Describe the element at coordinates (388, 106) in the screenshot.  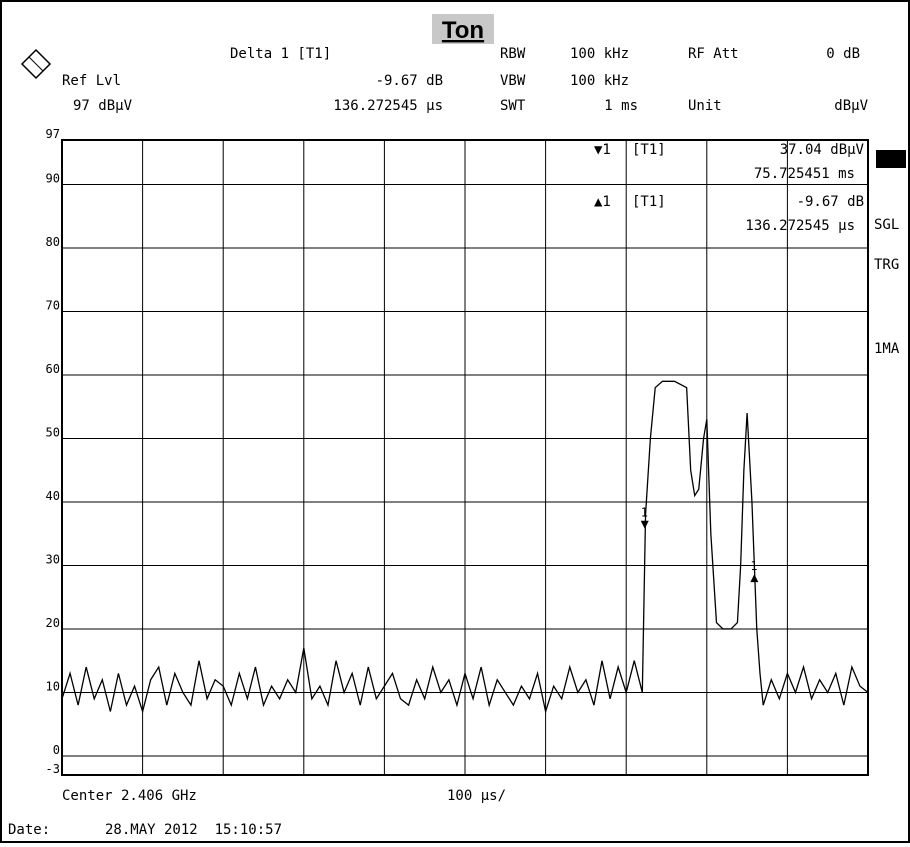
I see `delta-time: 136.272545 µs` at that location.